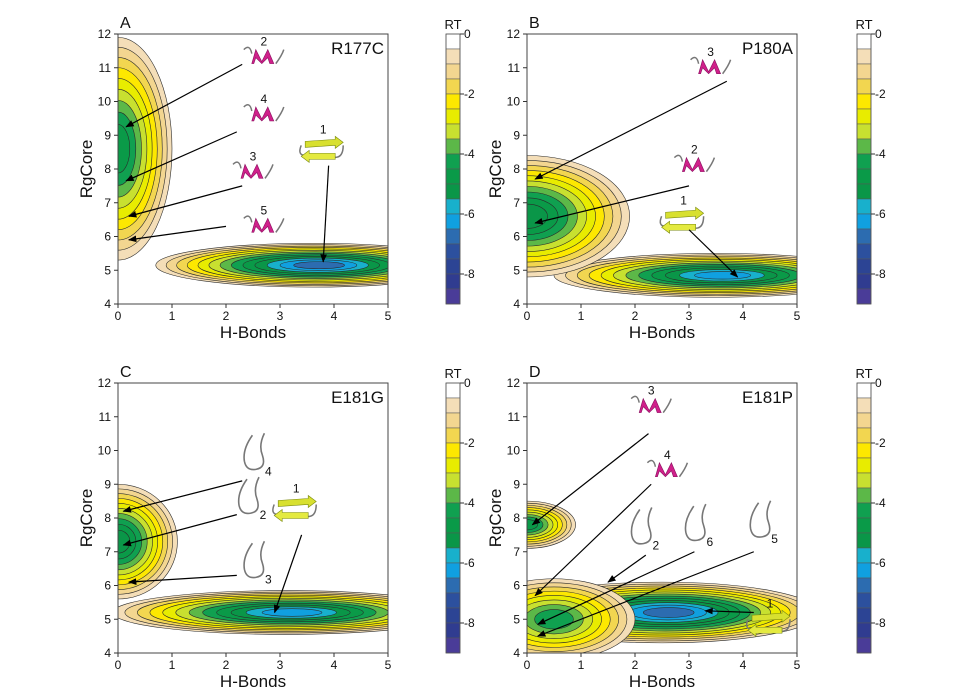 This screenshot has width=977, height=691. I want to click on panel-letter: C, so click(126, 372).